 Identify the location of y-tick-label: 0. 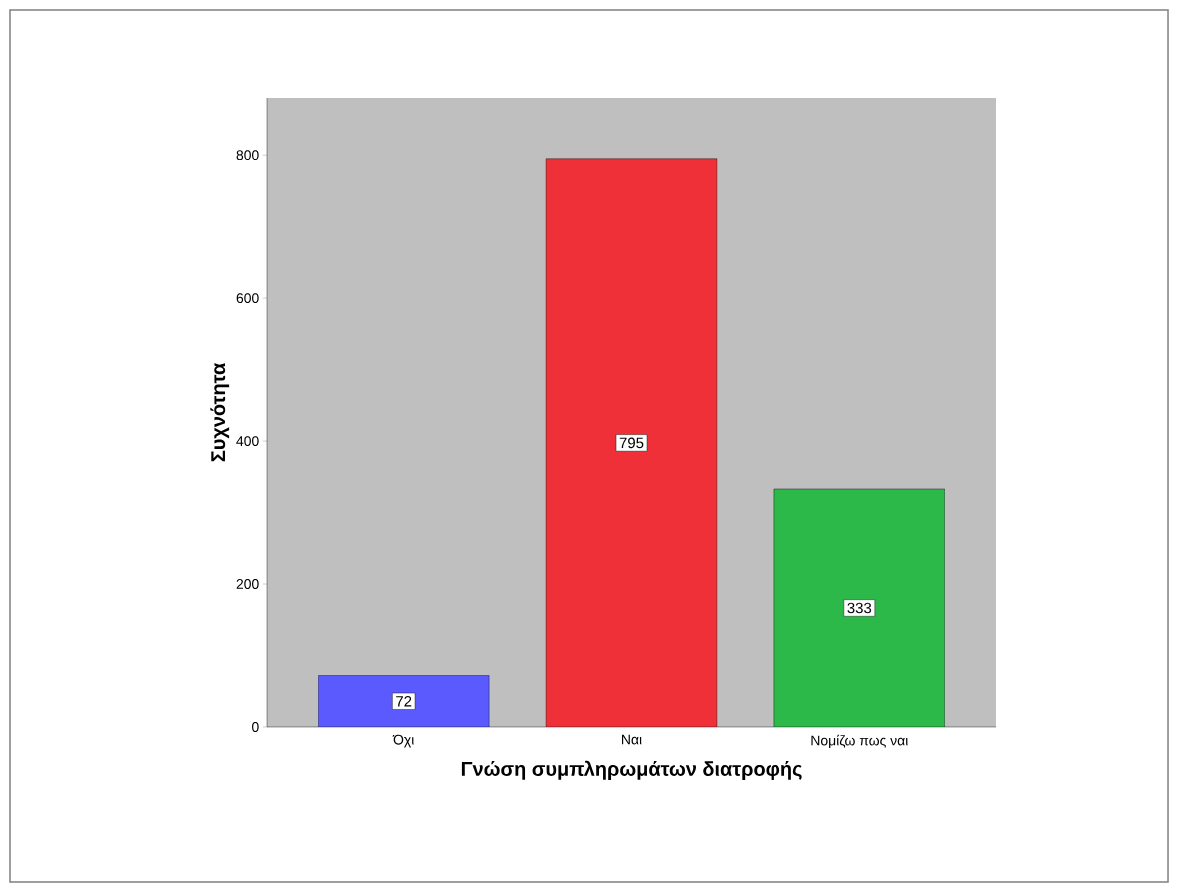
(255, 727).